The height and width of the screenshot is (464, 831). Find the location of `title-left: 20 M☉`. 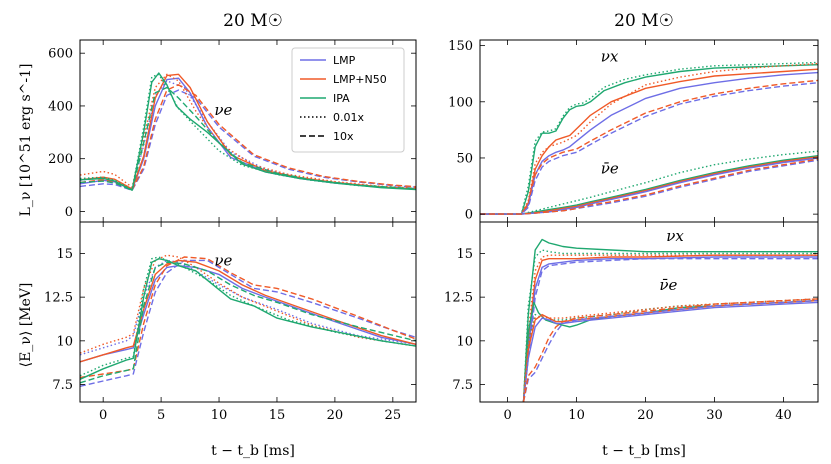

title-left: 20 M☉ is located at coordinates (253, 21).